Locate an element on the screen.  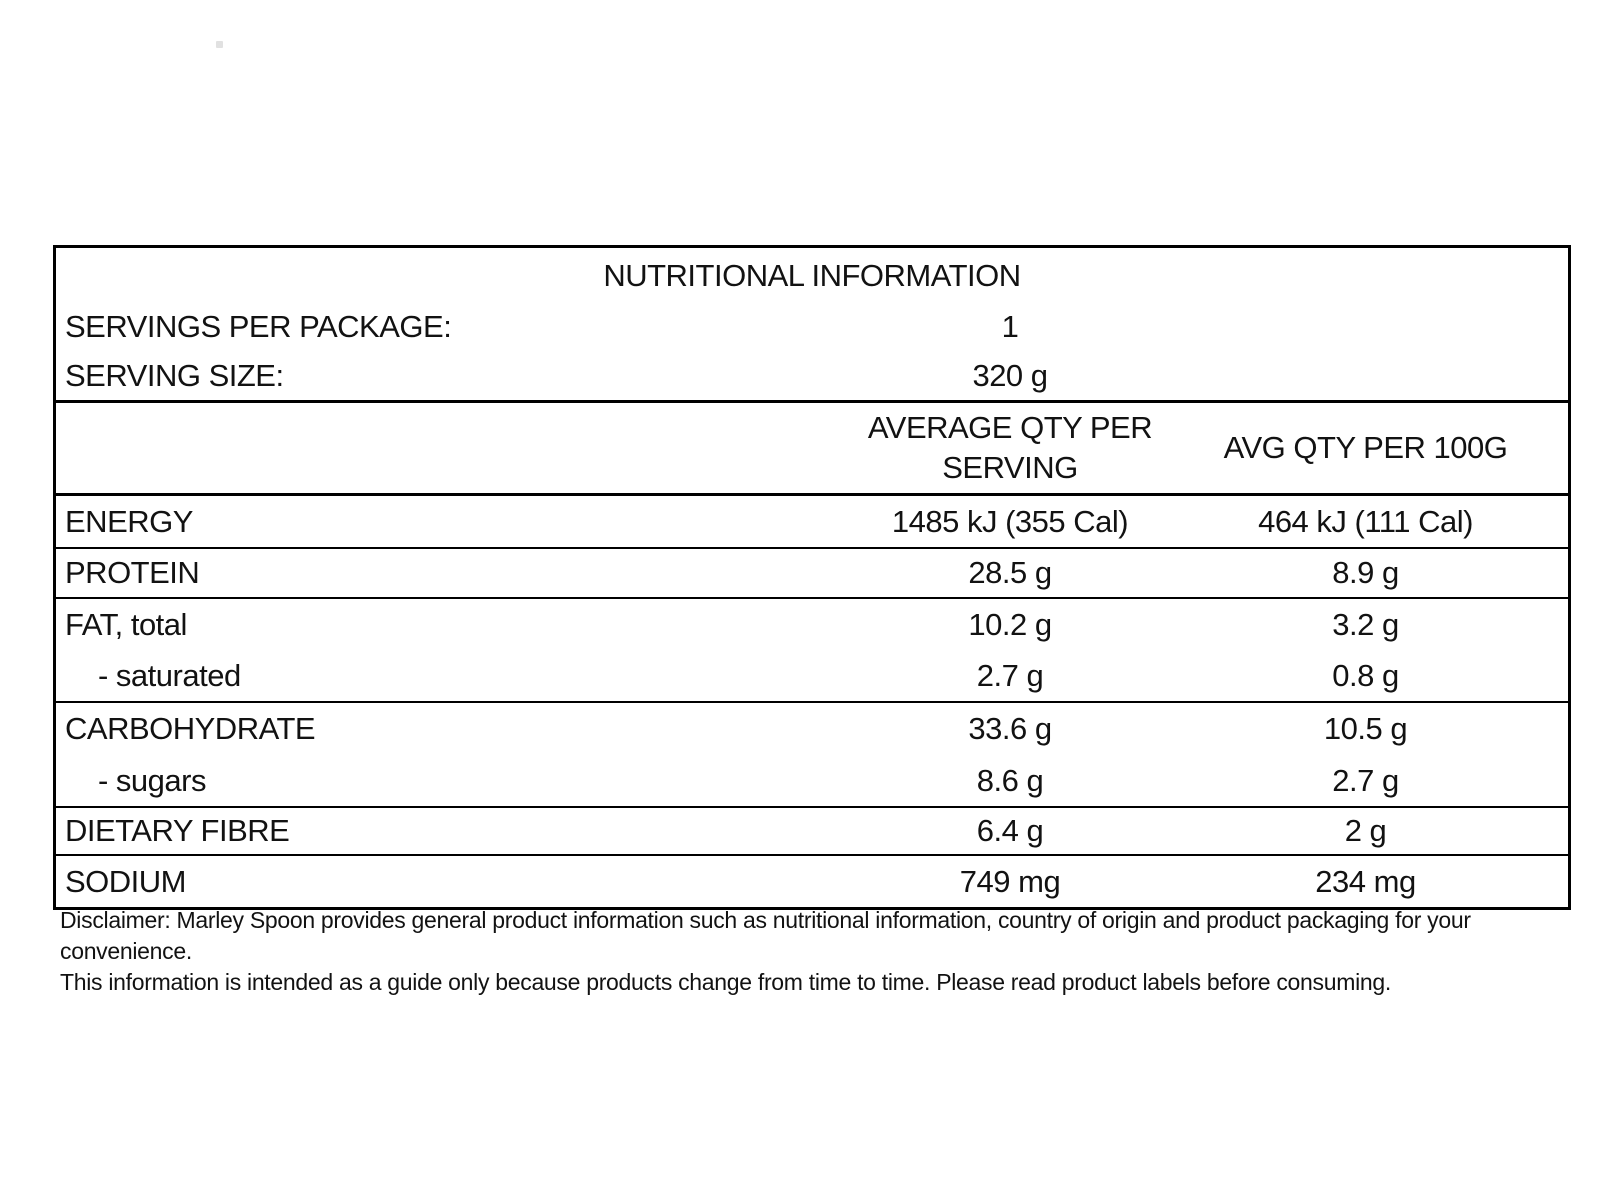
nutrient-row-dietary-fibre: DIETARY FIBRE 6.4 g 2 g is located at coordinates (812, 832).